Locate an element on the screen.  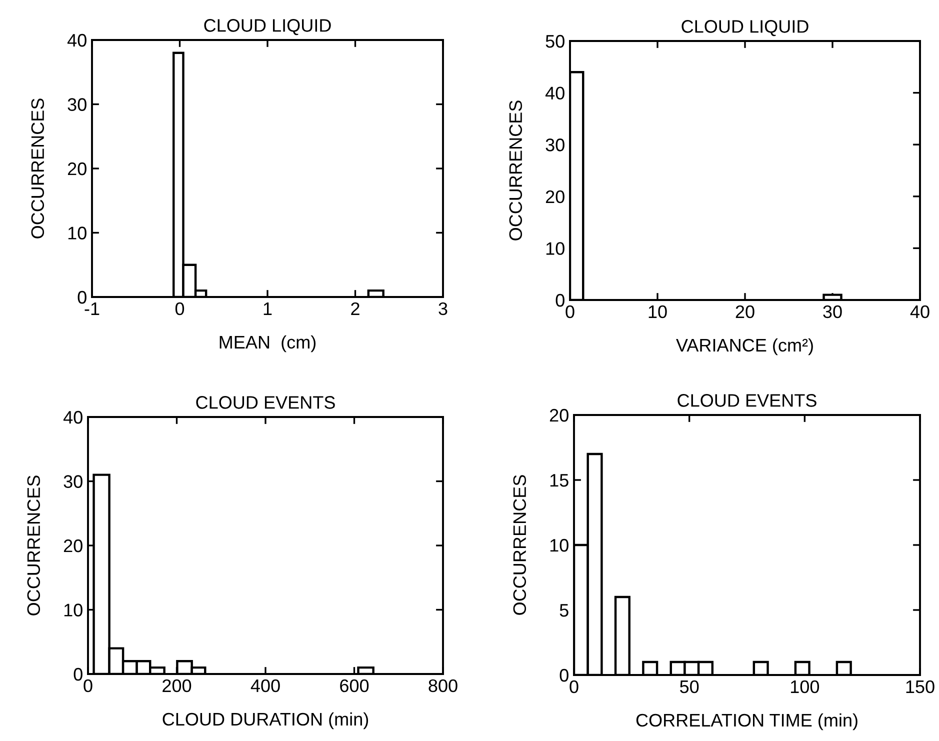
x-axis-title: CORRELATION TIME (min) is located at coordinates (747, 721).